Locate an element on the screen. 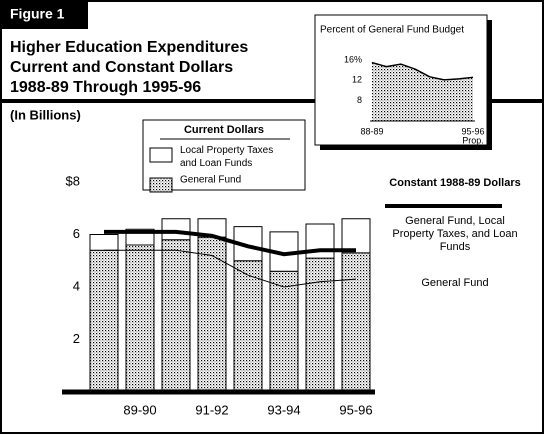 The image size is (544, 434). chart-title: Current and Constant Dollars is located at coordinates (121, 67).